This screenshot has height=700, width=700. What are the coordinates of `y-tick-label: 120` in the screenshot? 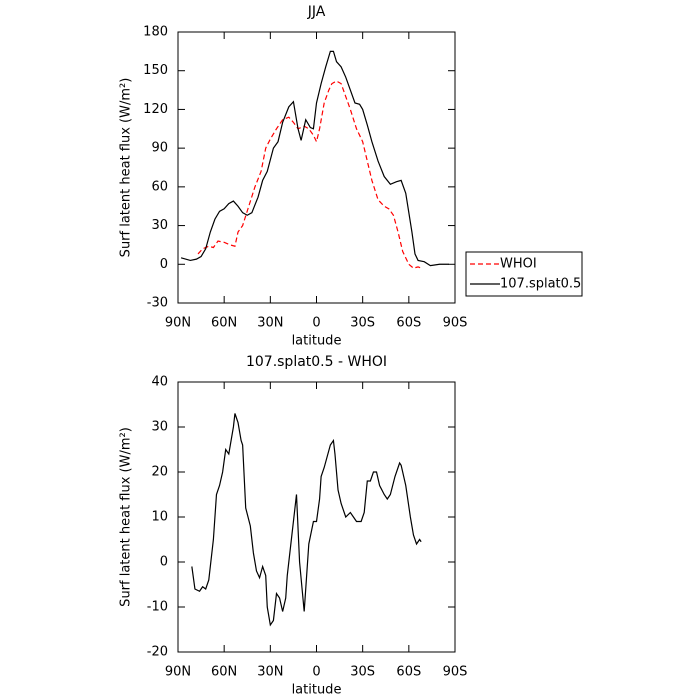 It's located at (155, 109).